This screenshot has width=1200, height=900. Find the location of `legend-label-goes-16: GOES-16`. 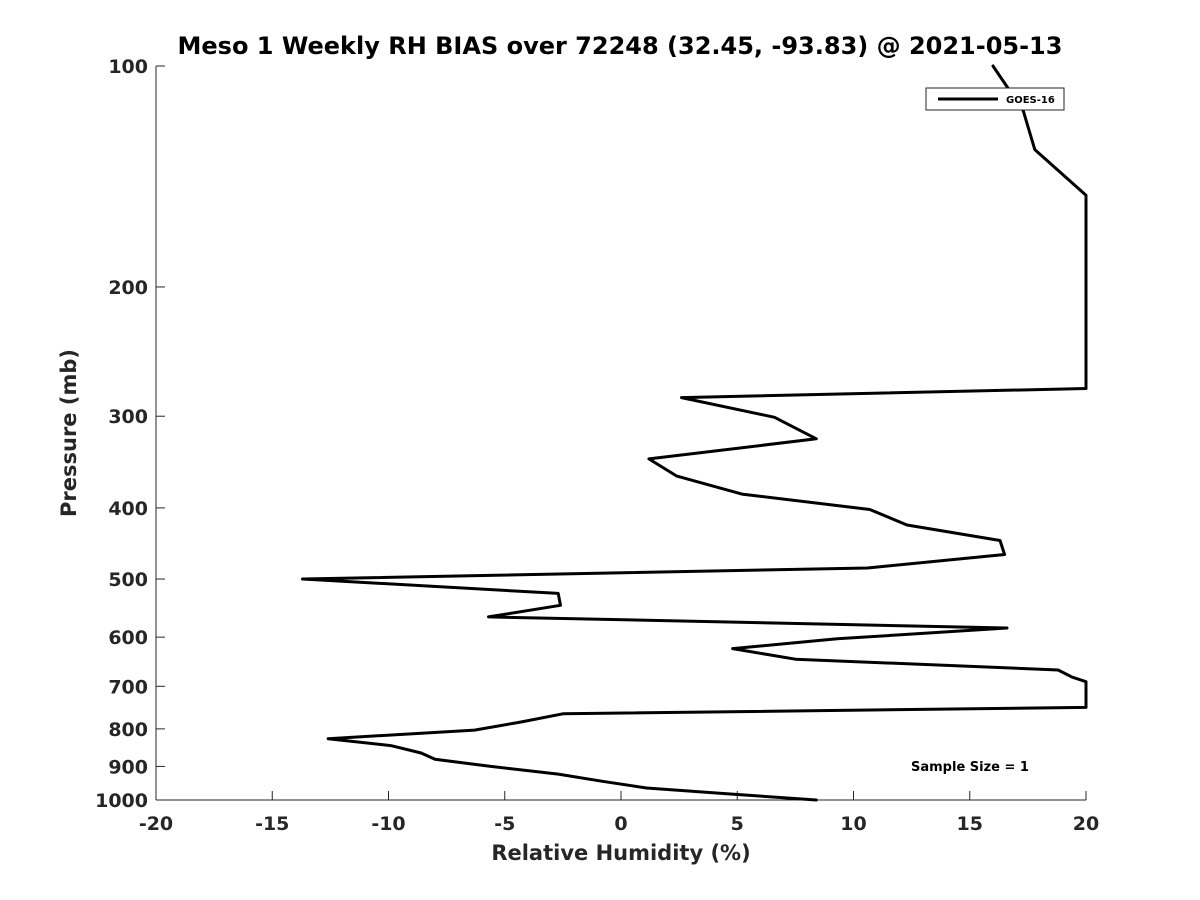

legend-label-goes-16: GOES-16 is located at coordinates (1030, 100).